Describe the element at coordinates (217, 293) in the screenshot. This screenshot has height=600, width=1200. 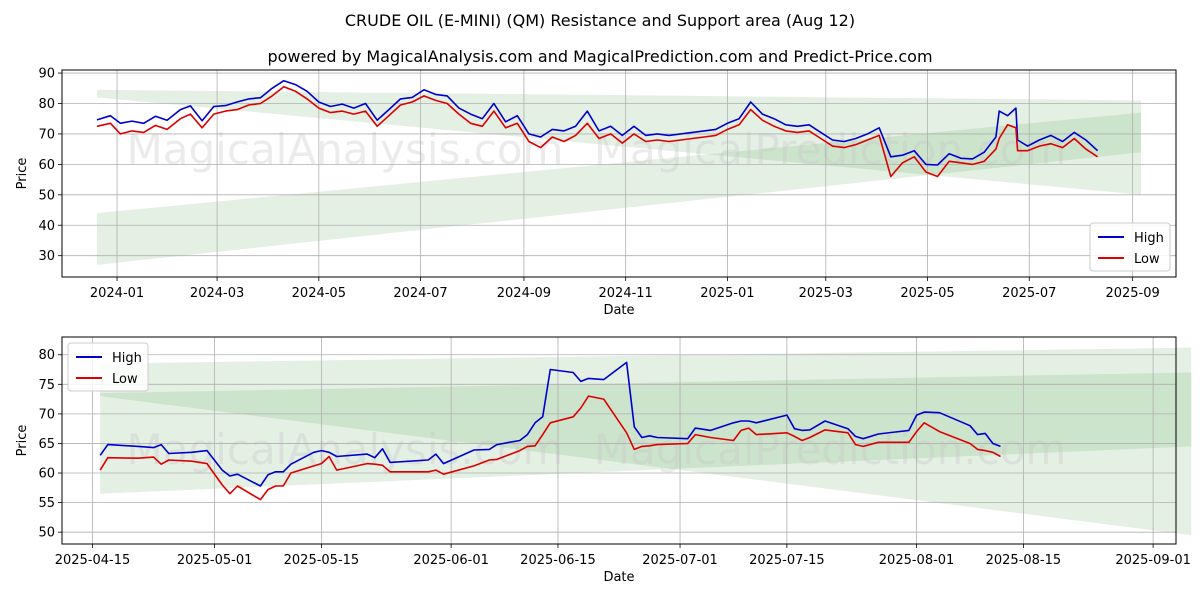
I see `x-tick-label: 2024-03` at that location.